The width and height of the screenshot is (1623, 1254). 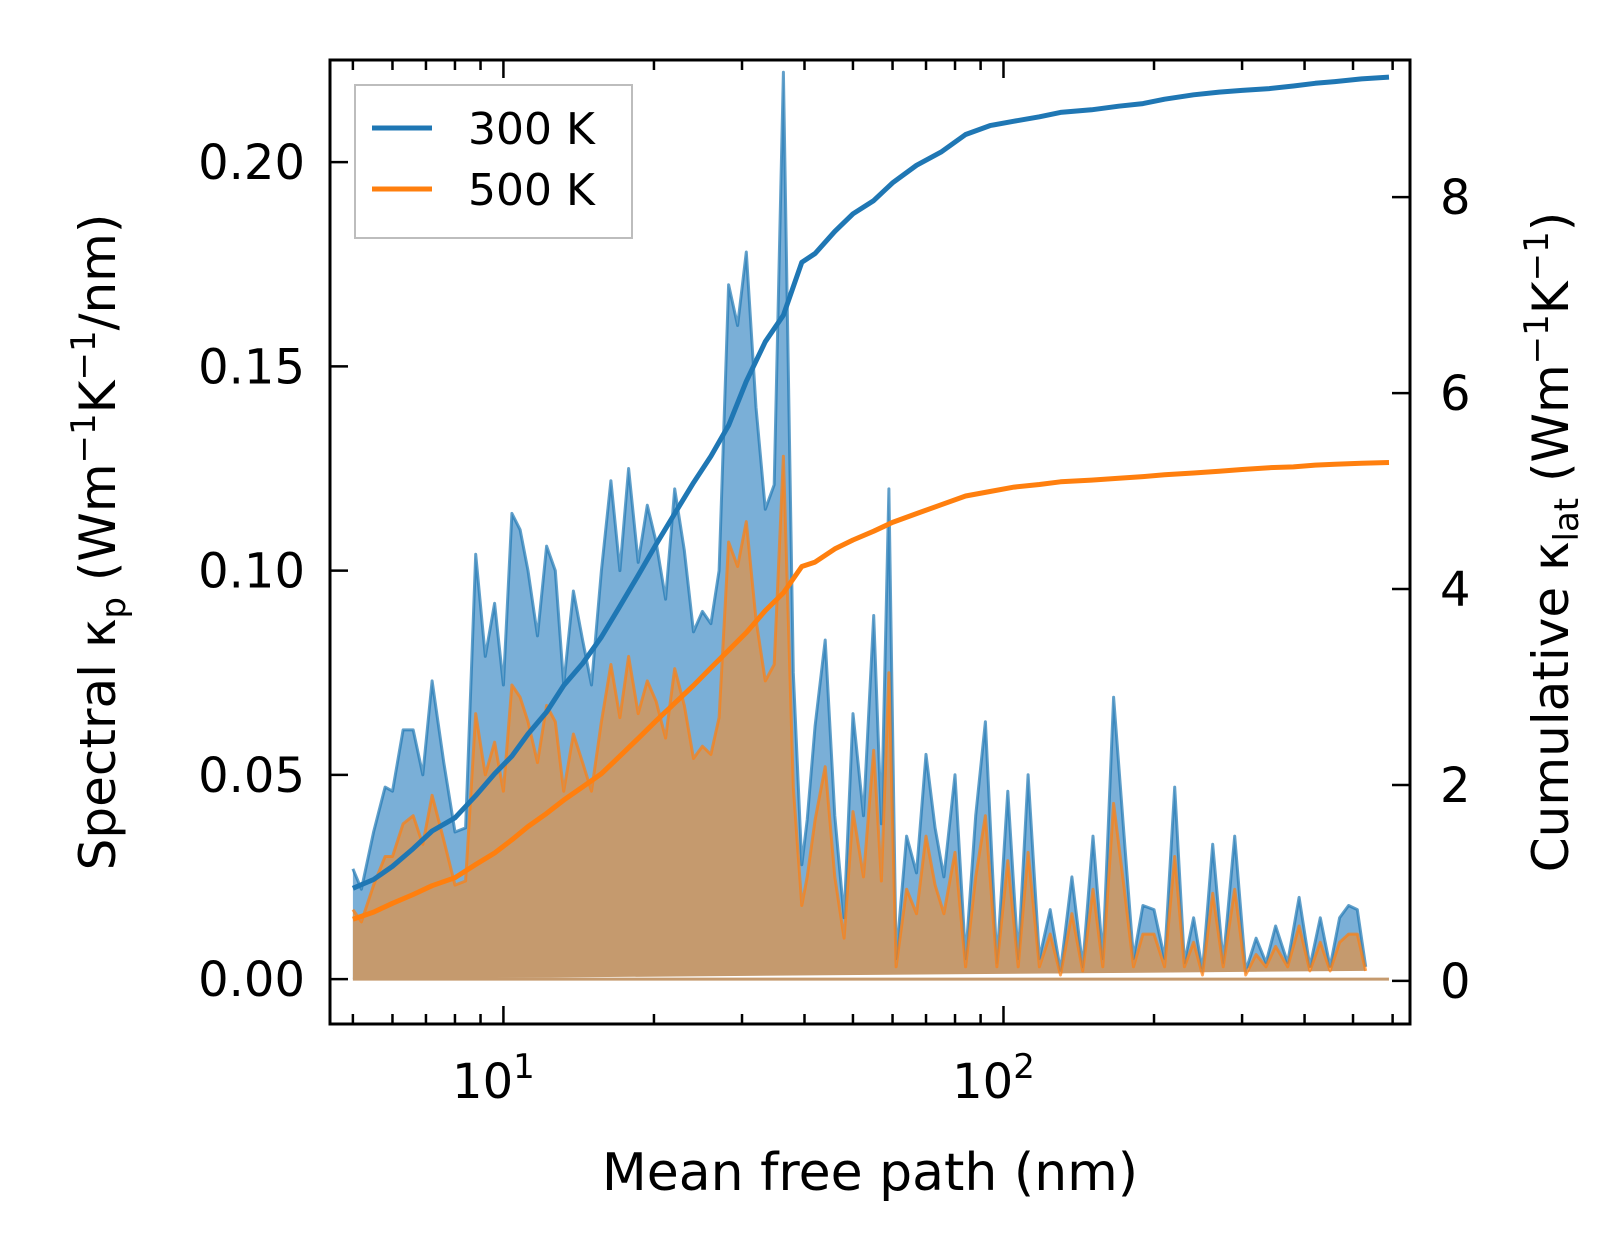 I want to click on y-right-tick-label: 0, so click(x=1455, y=982).